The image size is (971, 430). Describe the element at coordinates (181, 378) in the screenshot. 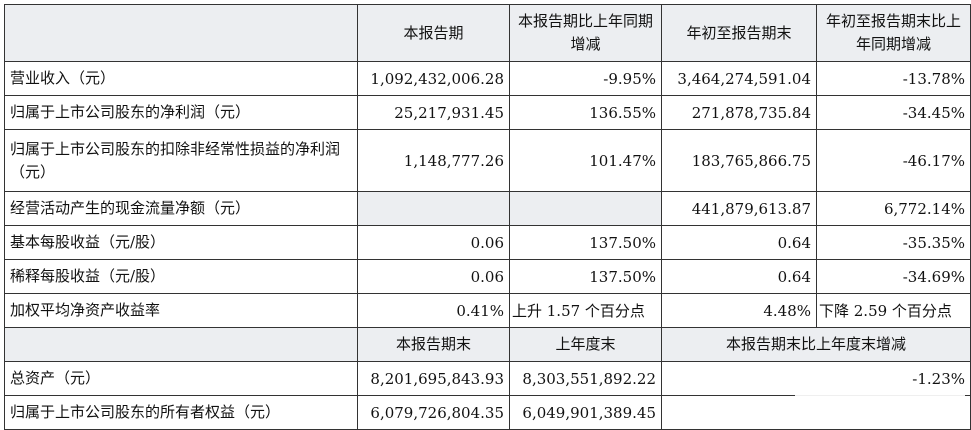

I see `row-label: 总资产（元）` at that location.